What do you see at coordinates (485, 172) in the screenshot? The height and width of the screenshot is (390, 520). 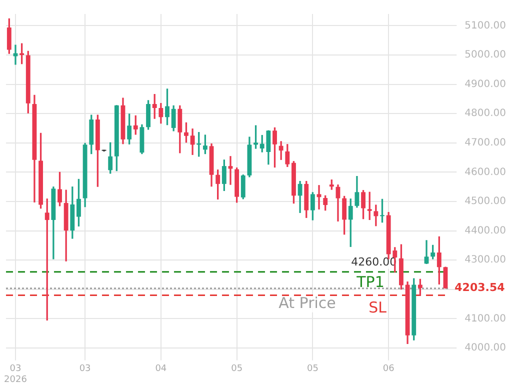 I see `y-tick-label: 4600.00` at bounding box center [485, 172].